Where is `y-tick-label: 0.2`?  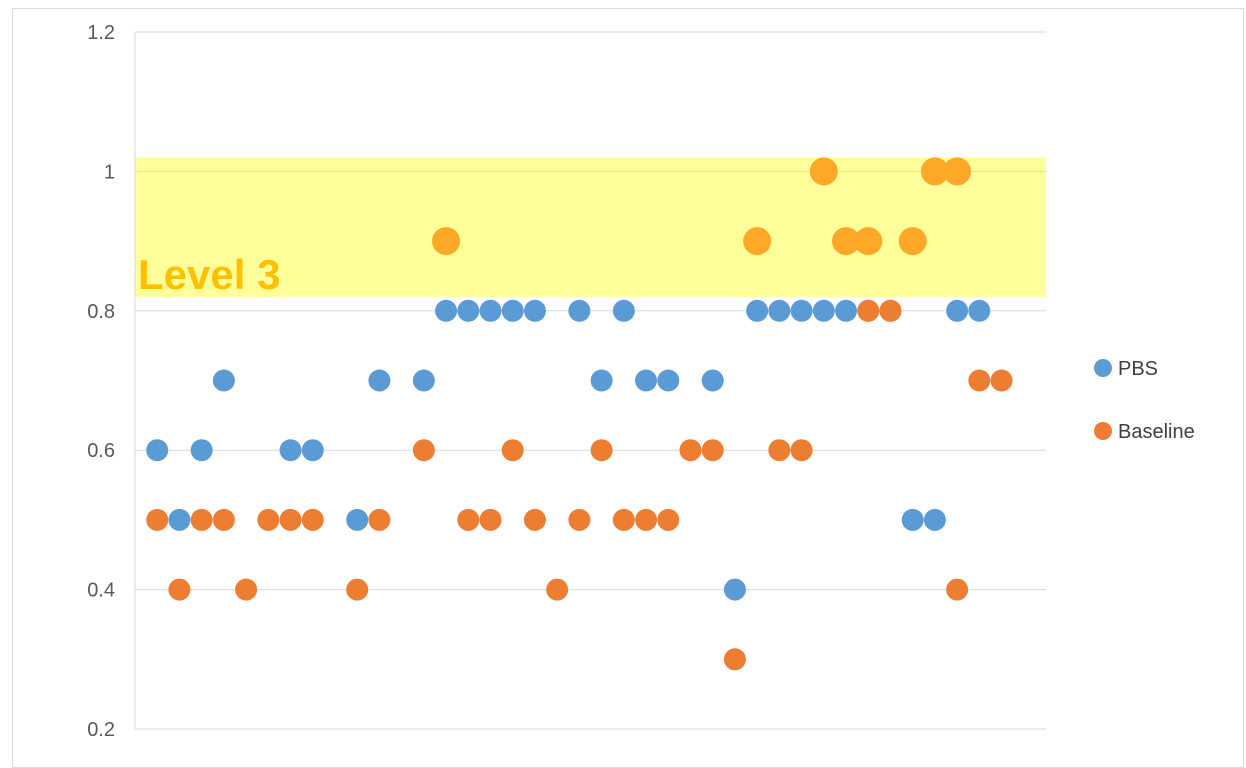 y-tick-label: 0.2 is located at coordinates (101, 730).